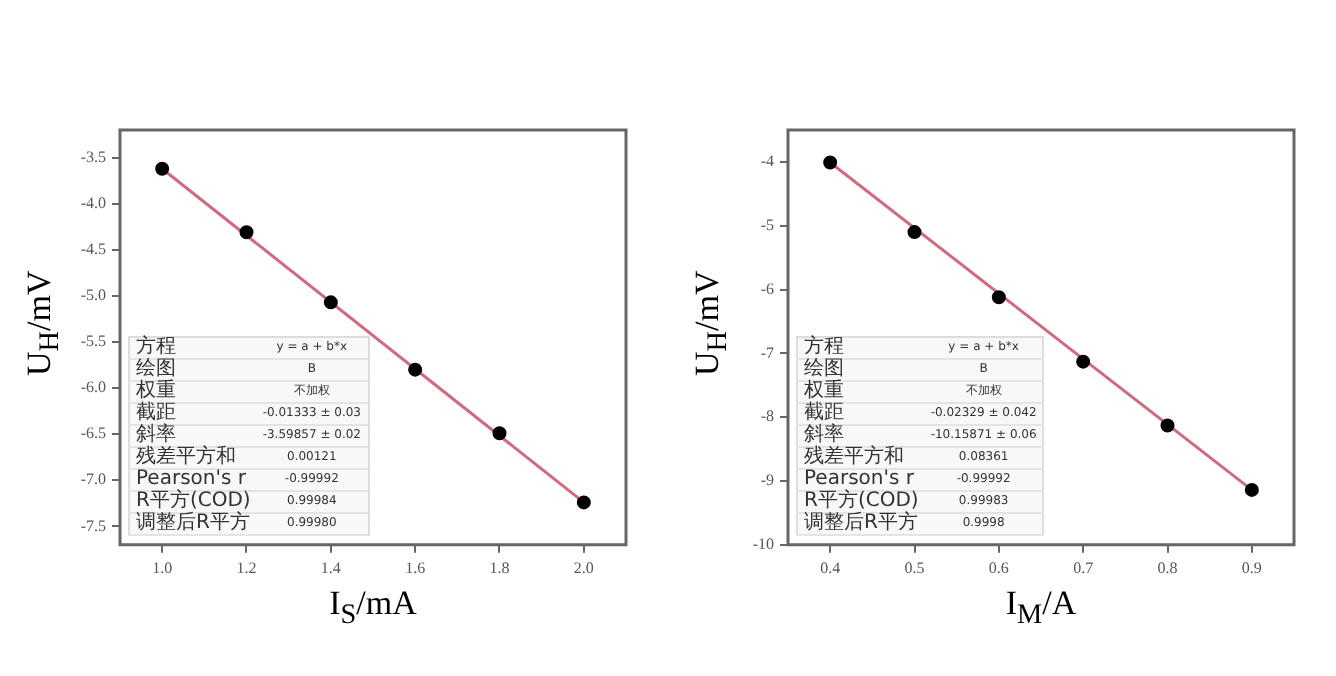 Image resolution: width=1336 pixels, height=676 pixels. What do you see at coordinates (914, 567) in the screenshot?
I see `x-tick-label: 0.5` at bounding box center [914, 567].